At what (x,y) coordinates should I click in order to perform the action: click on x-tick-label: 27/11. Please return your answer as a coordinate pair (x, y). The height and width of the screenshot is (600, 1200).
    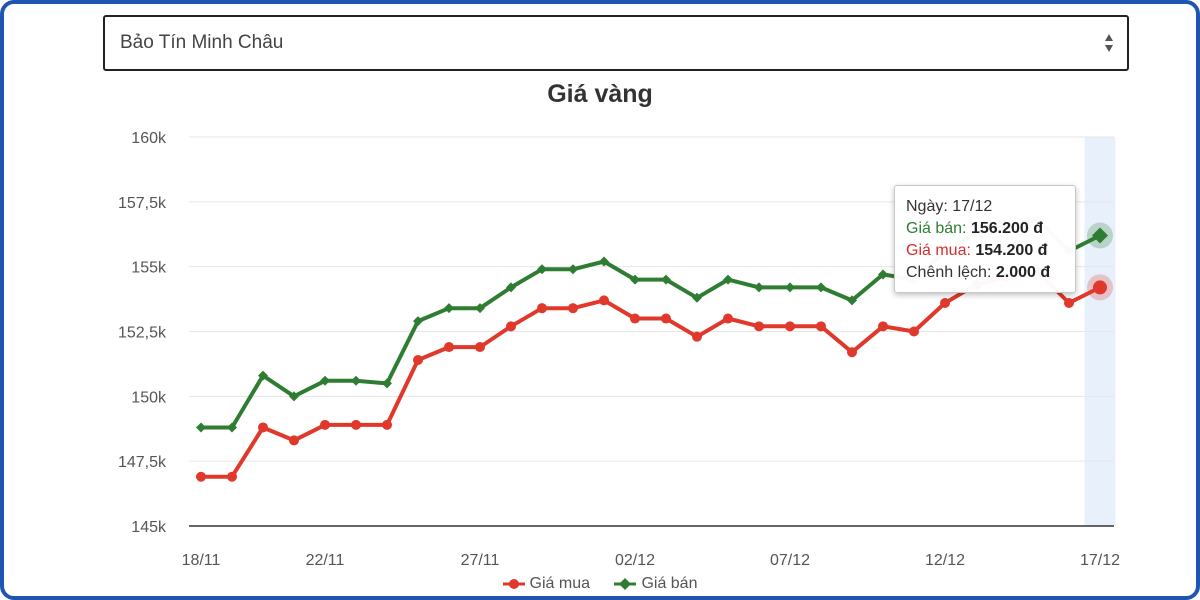
    Looking at the image, I should click on (480, 560).